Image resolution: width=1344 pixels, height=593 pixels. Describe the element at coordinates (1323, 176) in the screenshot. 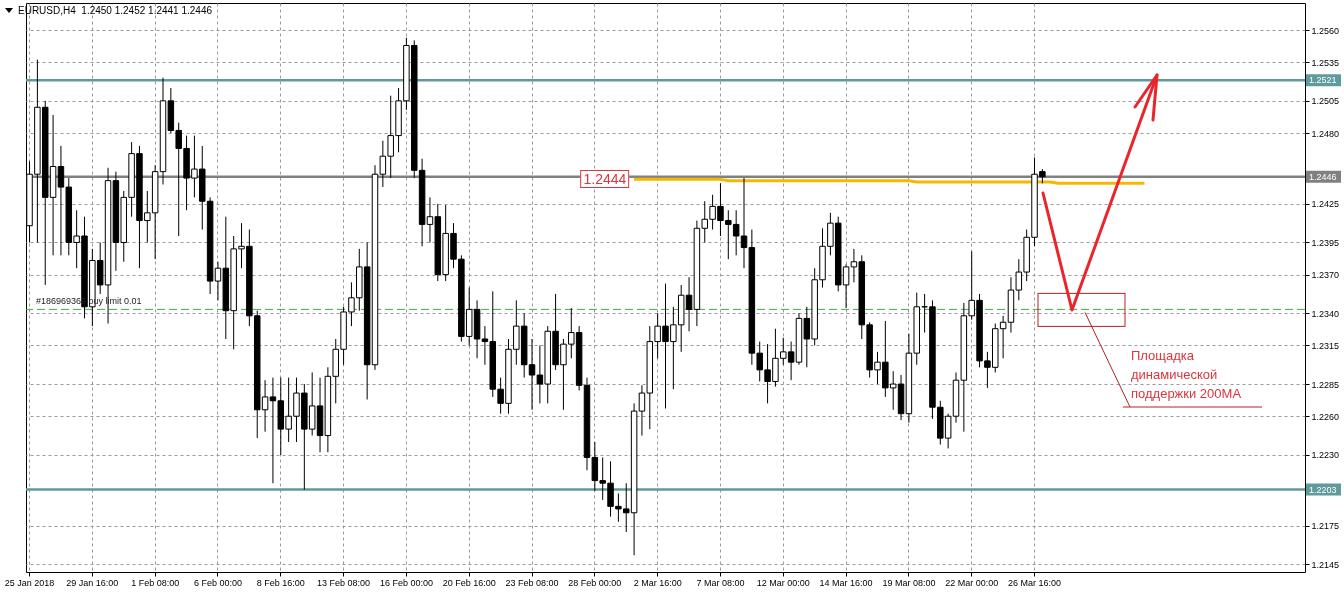

I see `ref-line-label: 1.2446` at that location.